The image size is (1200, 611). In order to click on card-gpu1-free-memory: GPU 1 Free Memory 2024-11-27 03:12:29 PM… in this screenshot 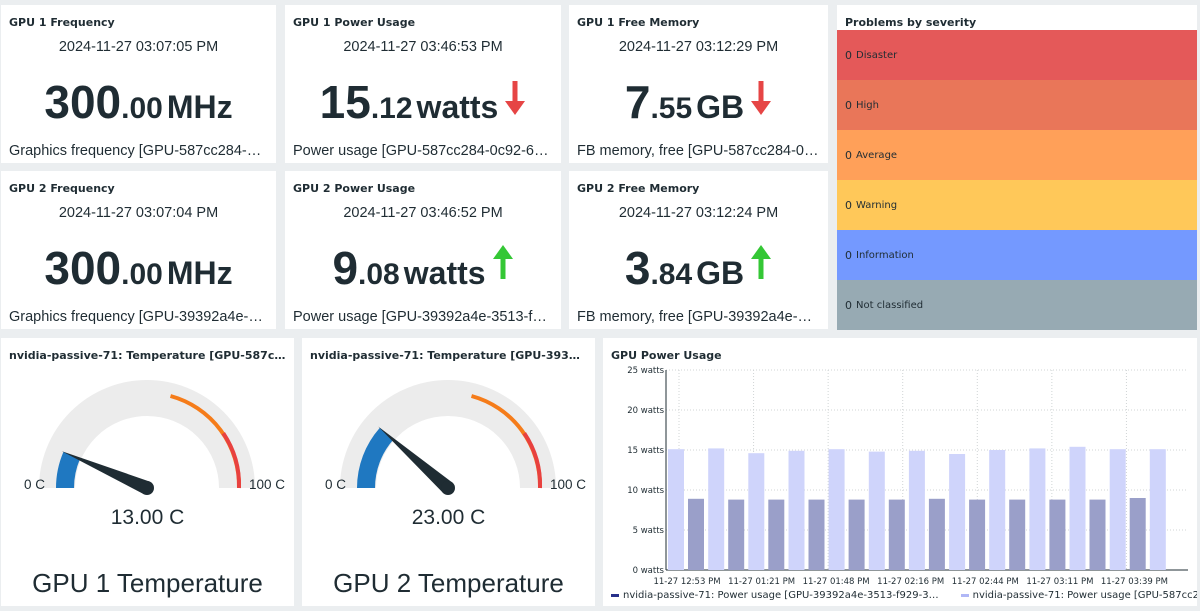, I will do `click(698, 84)`.